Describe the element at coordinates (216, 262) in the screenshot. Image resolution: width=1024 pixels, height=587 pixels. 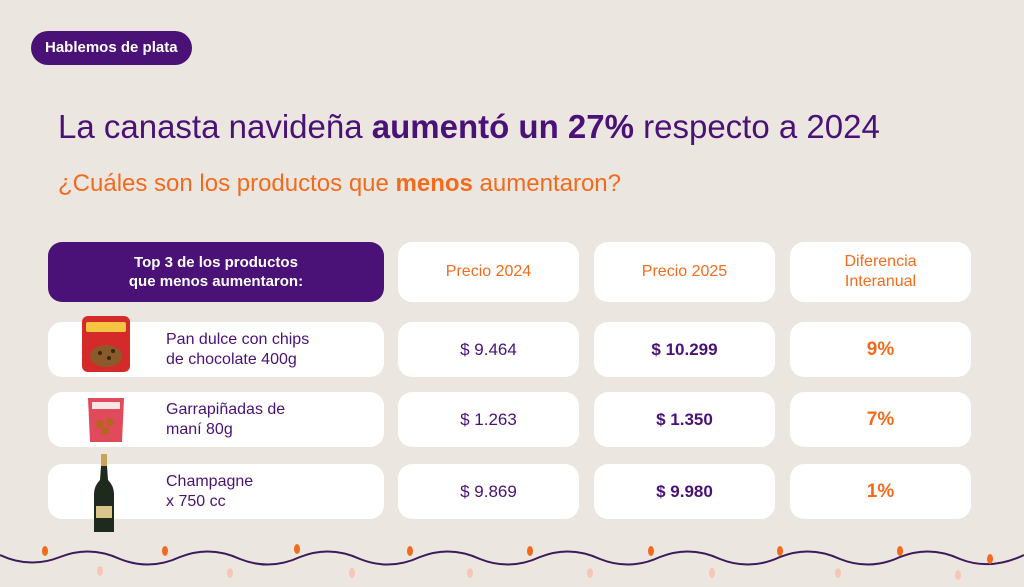
I see `header-products-line1: Top 3 de los productos` at that location.